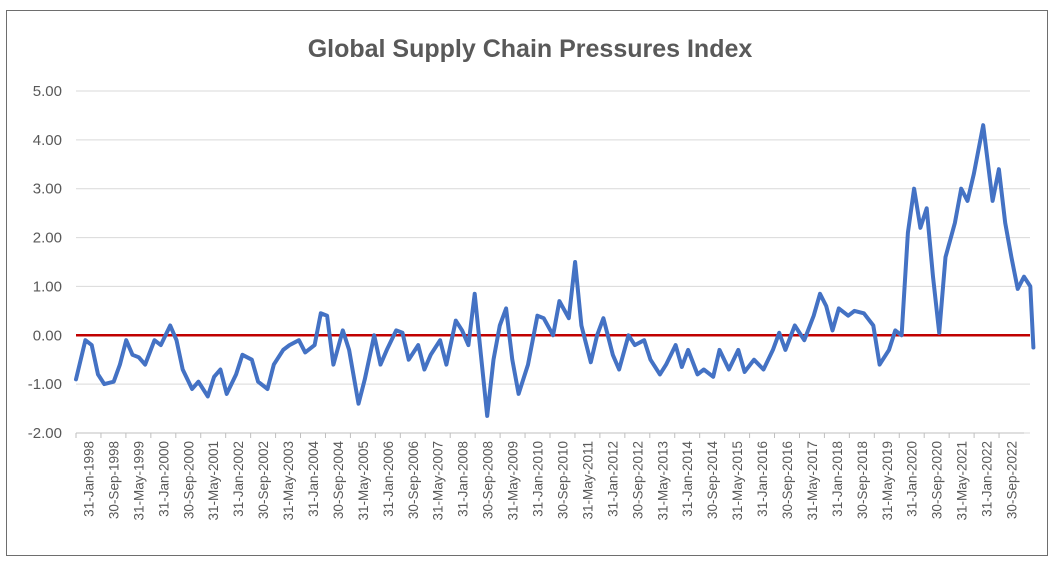 The height and width of the screenshot is (563, 1058). What do you see at coordinates (47, 91) in the screenshot?
I see `y-tick-label: 5.00` at bounding box center [47, 91].